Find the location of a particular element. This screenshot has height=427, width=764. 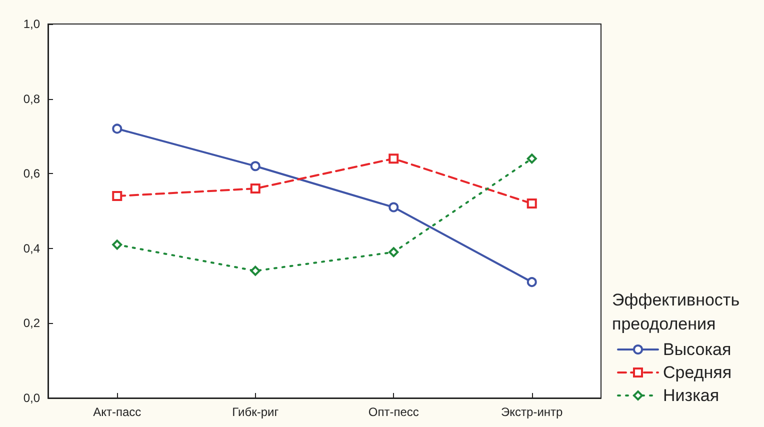

y-tick-label: 0,0 is located at coordinates (31, 398).